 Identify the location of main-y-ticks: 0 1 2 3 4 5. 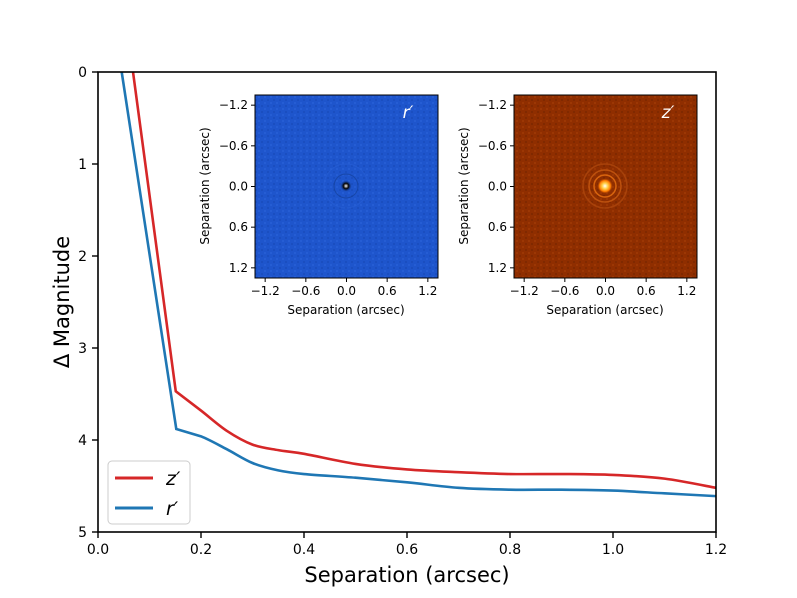
(88, 303).